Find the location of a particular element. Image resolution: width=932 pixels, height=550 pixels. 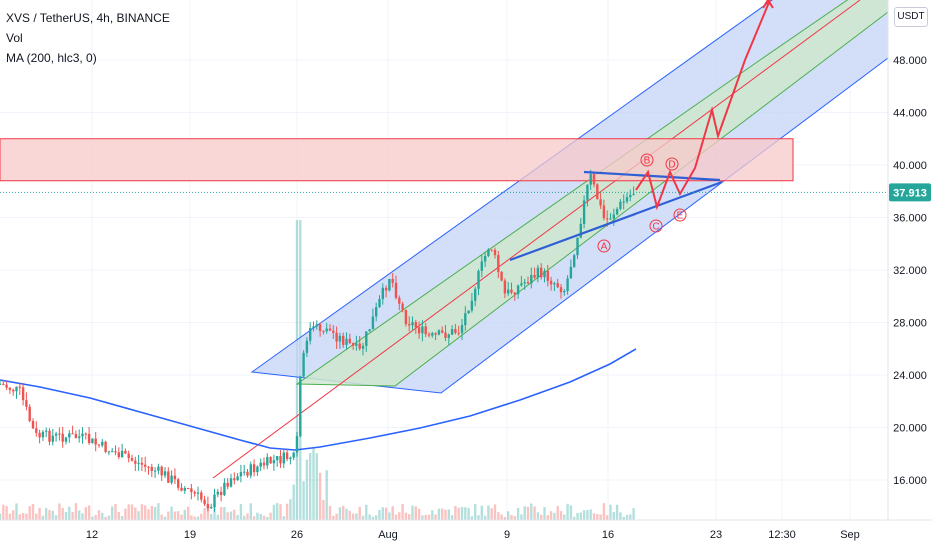

triangle-resistance-line is located at coordinates (652, 176).